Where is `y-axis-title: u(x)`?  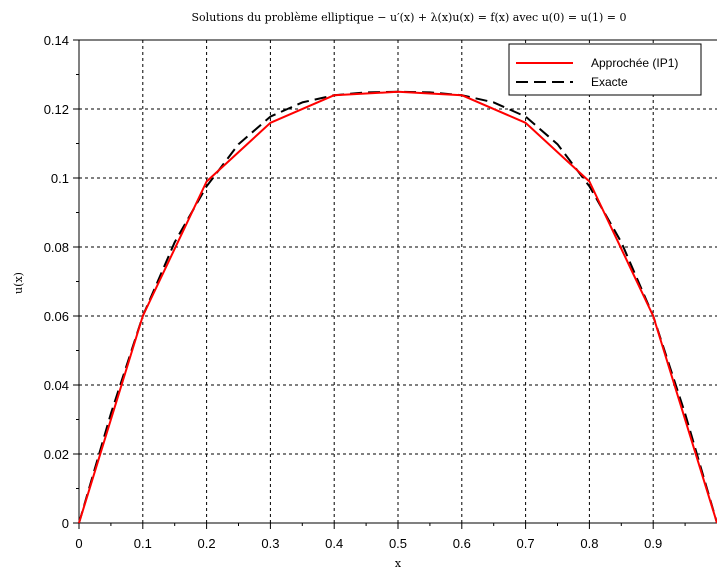
y-axis-title: u(x) is located at coordinates (18, 283).